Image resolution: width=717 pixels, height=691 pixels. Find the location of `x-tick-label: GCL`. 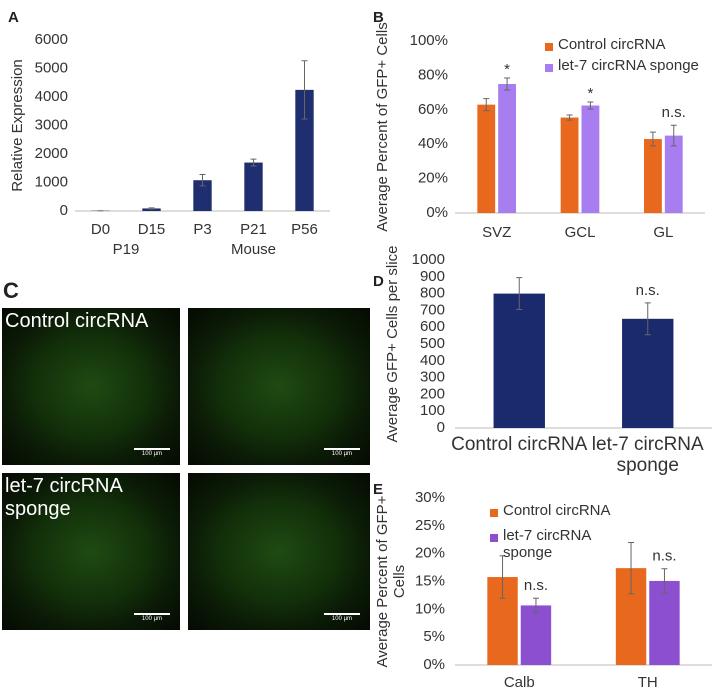

x-tick-label: GCL is located at coordinates (580, 232).